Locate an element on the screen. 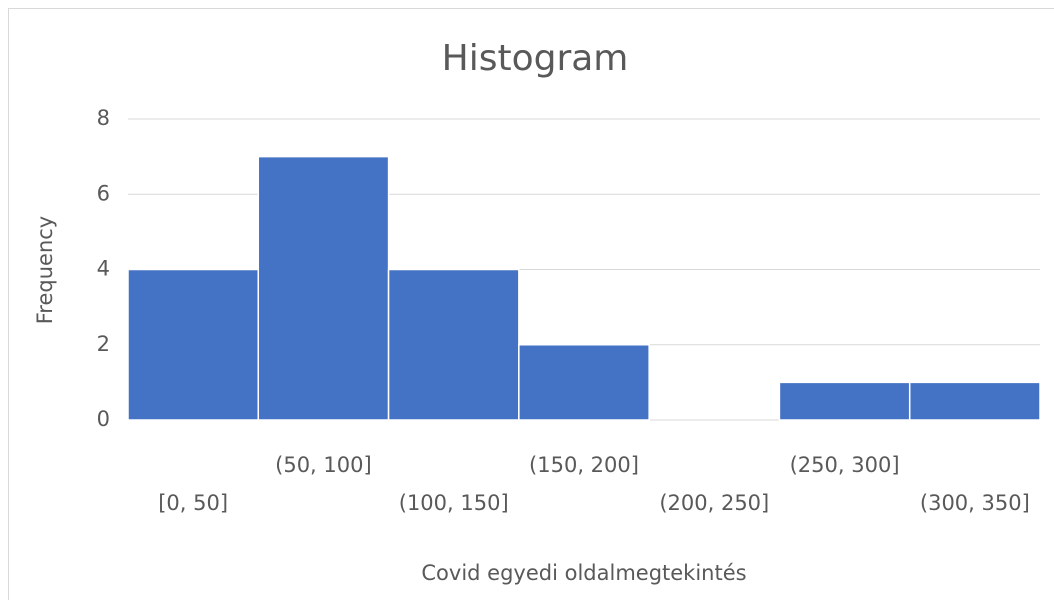 The height and width of the screenshot is (600, 1054). x-tick-label: (200, 250] is located at coordinates (714, 503).